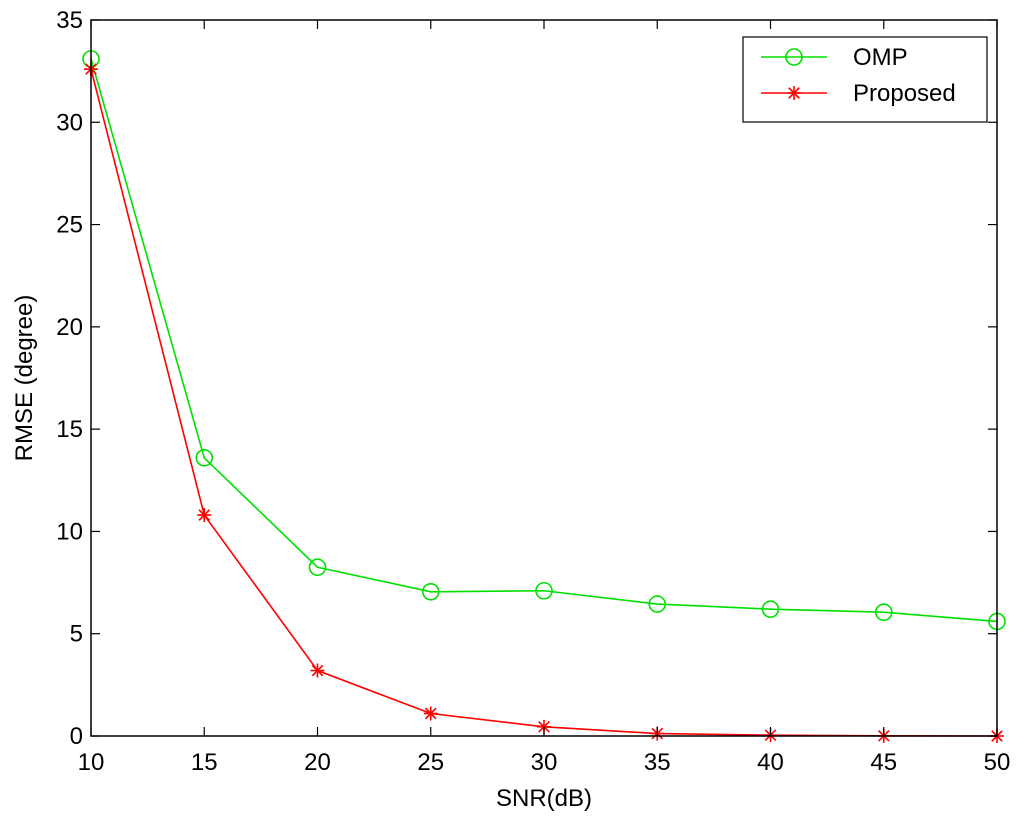  Describe the element at coordinates (317, 762) in the screenshot. I see `x-tick-label: 20` at that location.